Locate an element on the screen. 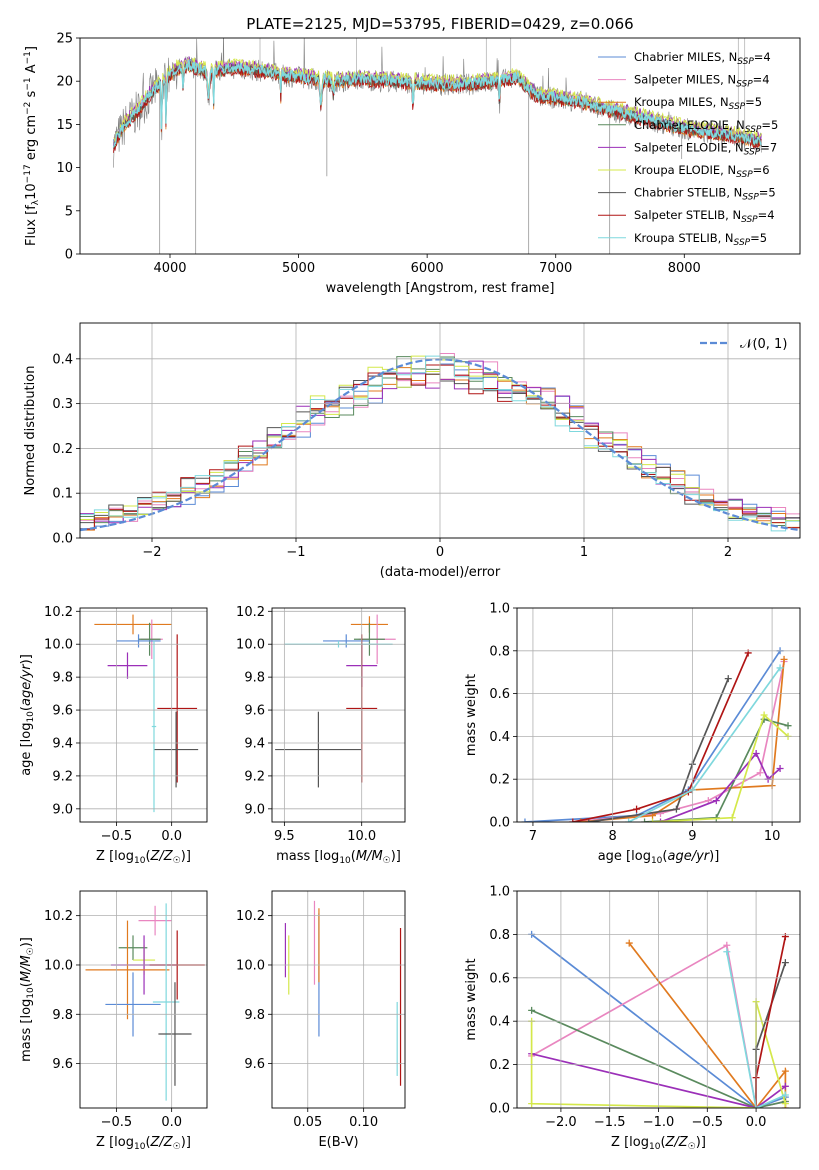  errorbar-salpeter_stelib is located at coordinates (177, 708).